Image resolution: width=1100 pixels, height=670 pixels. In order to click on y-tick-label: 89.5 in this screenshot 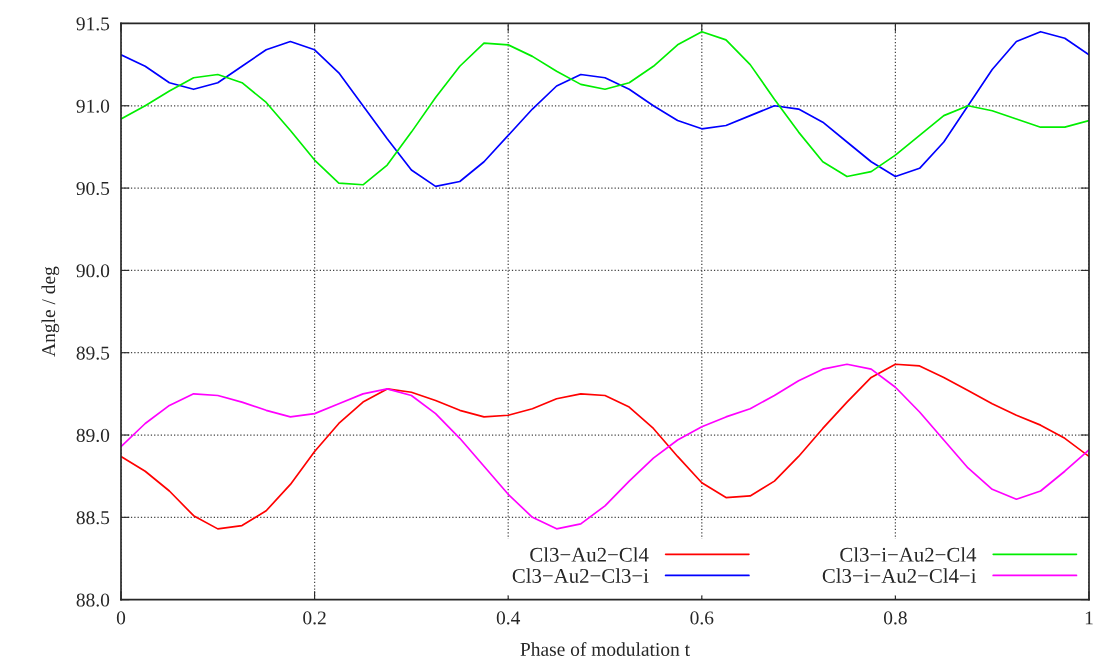, I will do `click(93, 353)`.